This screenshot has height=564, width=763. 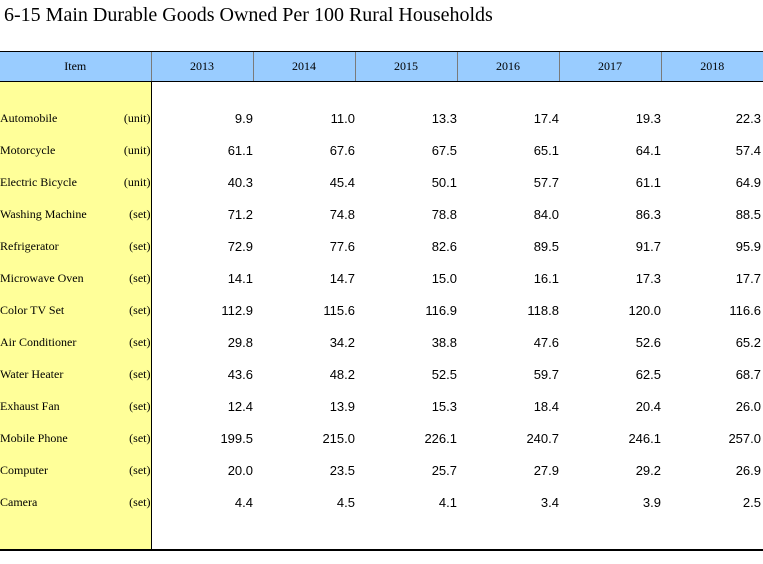 What do you see at coordinates (648, 470) in the screenshot?
I see `value-cell: 29.2` at bounding box center [648, 470].